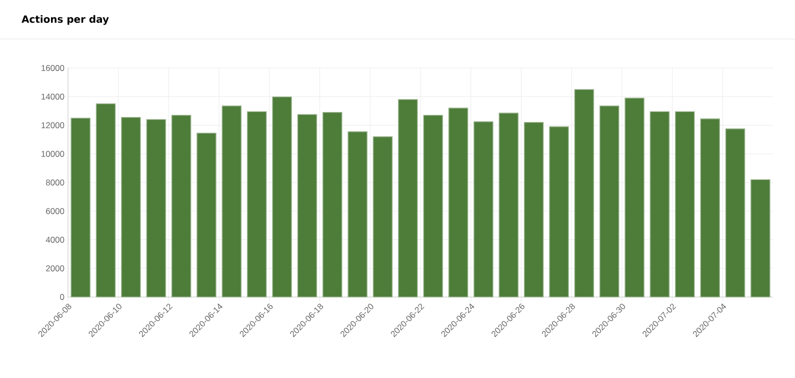 The height and width of the screenshot is (378, 795). Describe the element at coordinates (53, 153) in the screenshot. I see `y-tick-label: 10000` at that location.